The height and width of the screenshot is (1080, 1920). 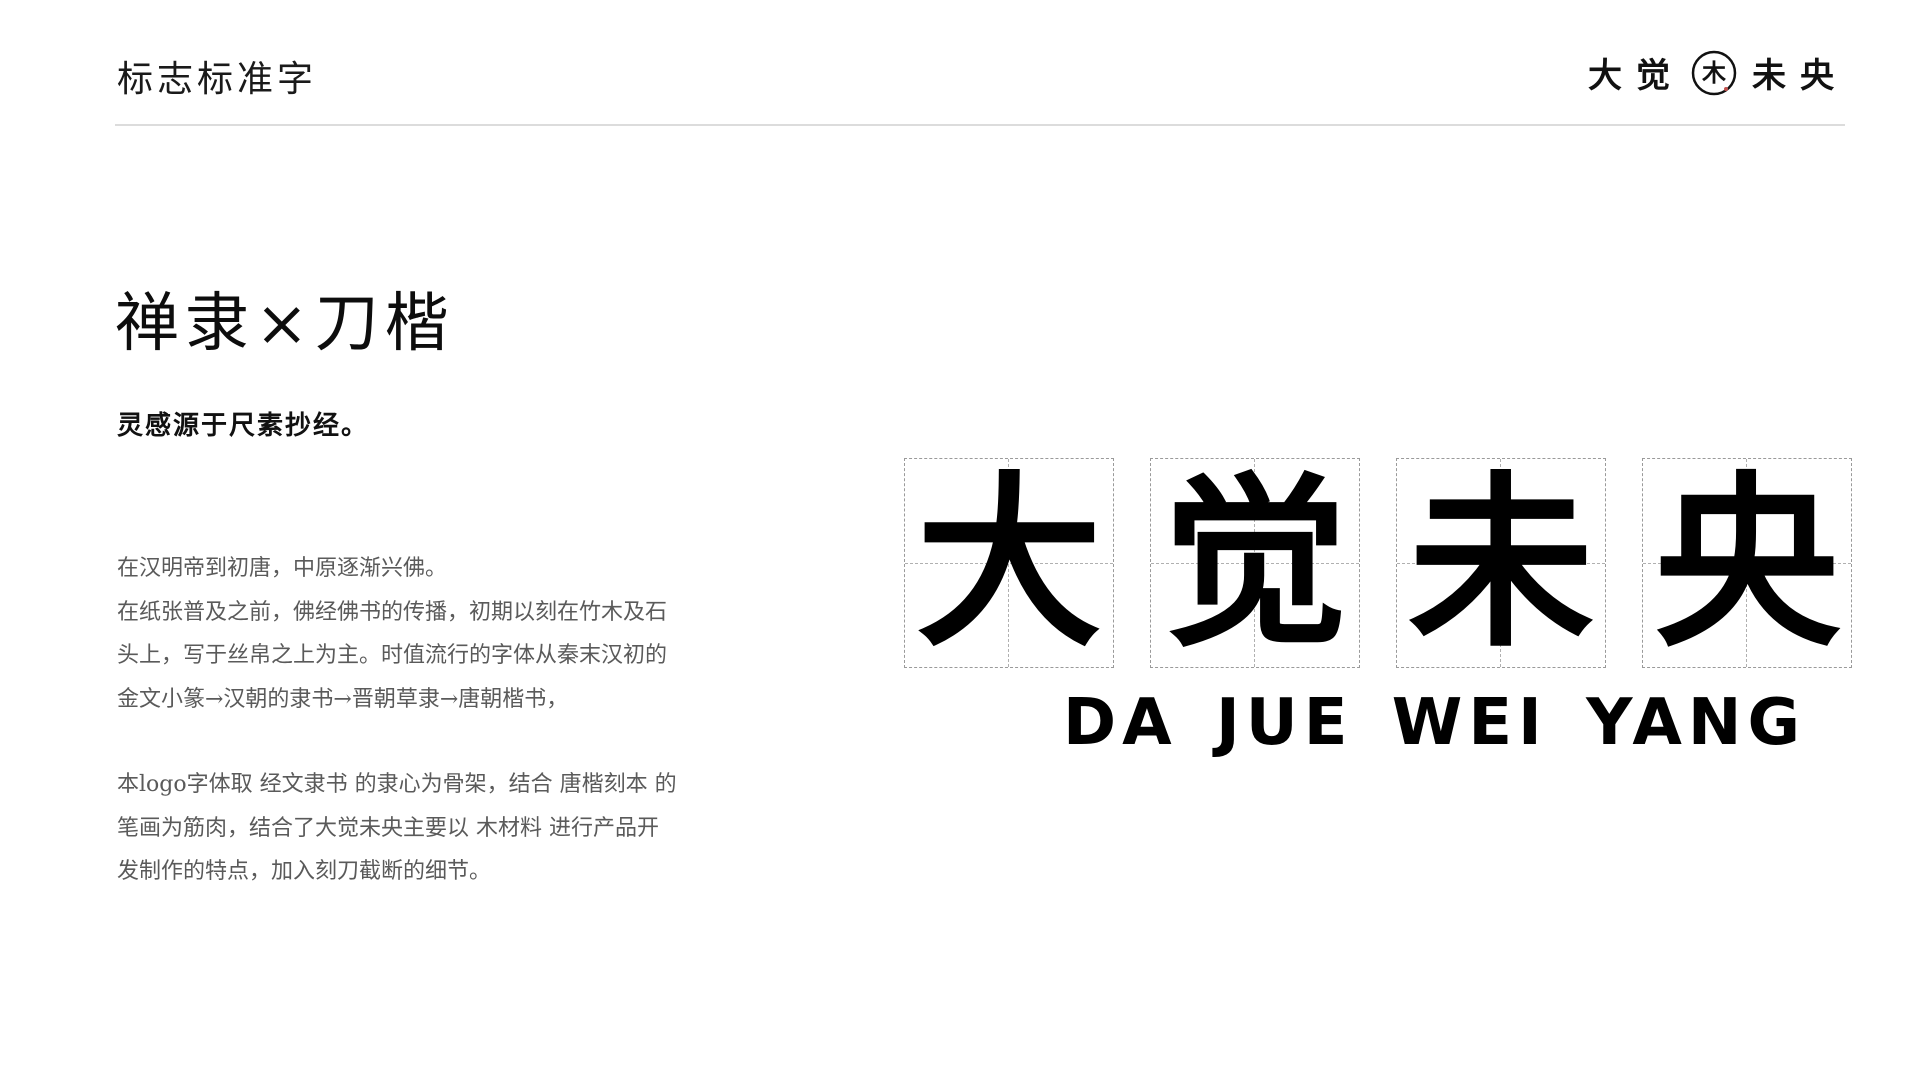 I want to click on wordmark-char: 大, so click(x=1008, y=562).